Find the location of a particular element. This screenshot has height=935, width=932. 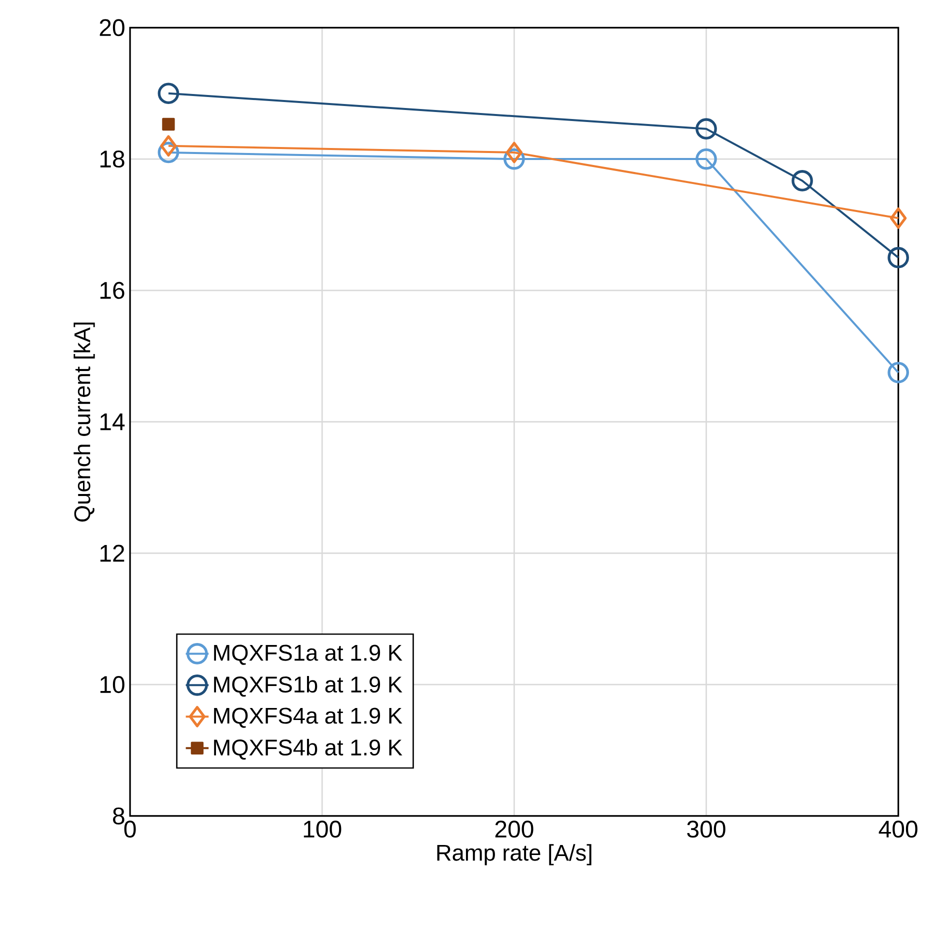

y-tick-label: 12 is located at coordinates (112, 553).